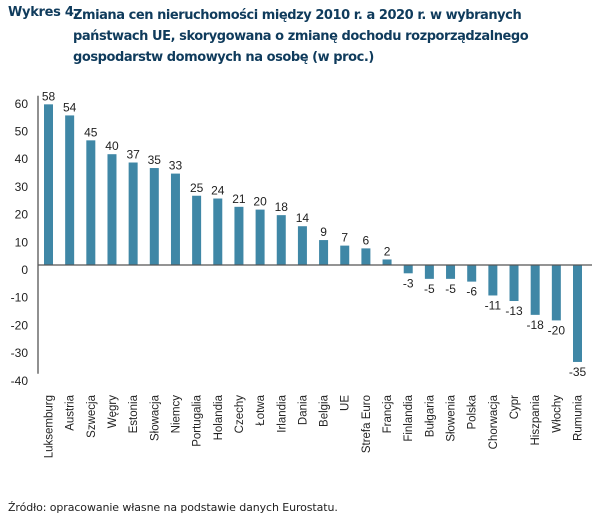  I want to click on data-label: -20, so click(557, 330).